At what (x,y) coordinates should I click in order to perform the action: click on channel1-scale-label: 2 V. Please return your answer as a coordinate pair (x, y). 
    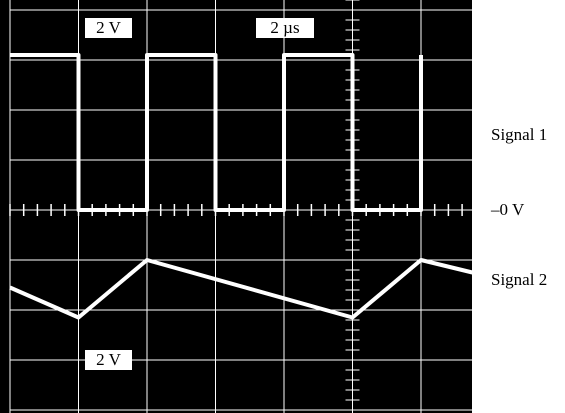
    Looking at the image, I should click on (108, 28).